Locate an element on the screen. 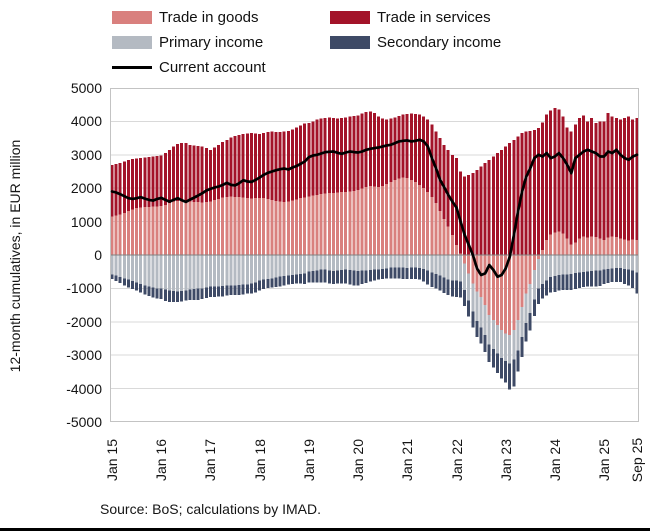 The height and width of the screenshot is (532, 650). y-tick-label: 2000 is located at coordinates (86, 188).